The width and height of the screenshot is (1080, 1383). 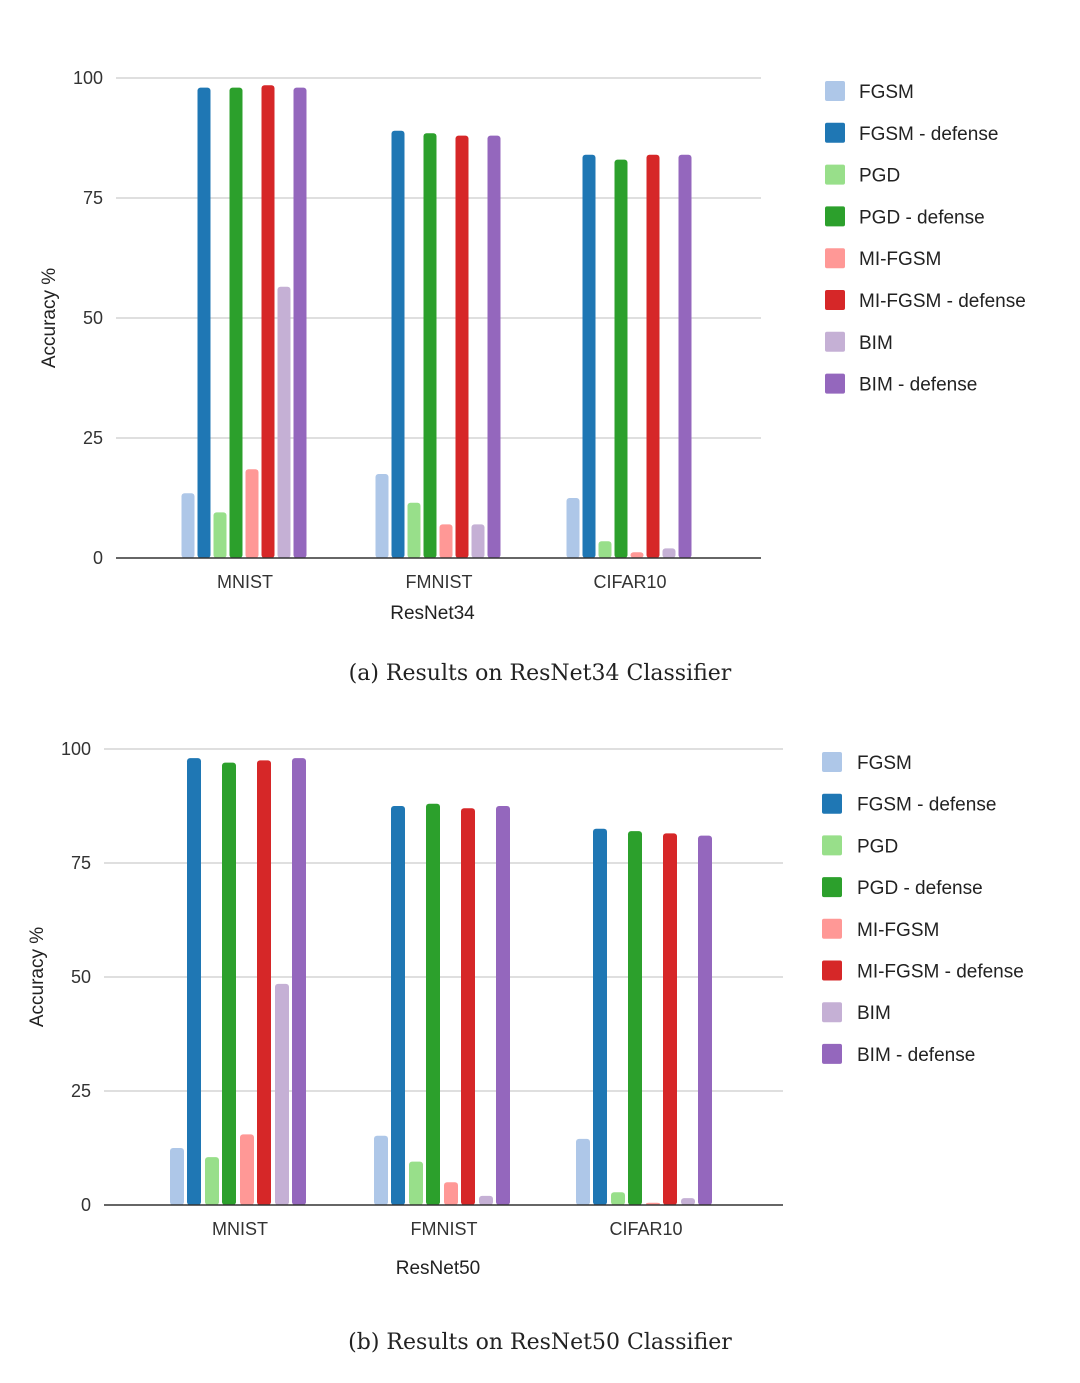 What do you see at coordinates (653, 356) in the screenshot?
I see `bar-mi-fgsm-defense-cifar10` at bounding box center [653, 356].